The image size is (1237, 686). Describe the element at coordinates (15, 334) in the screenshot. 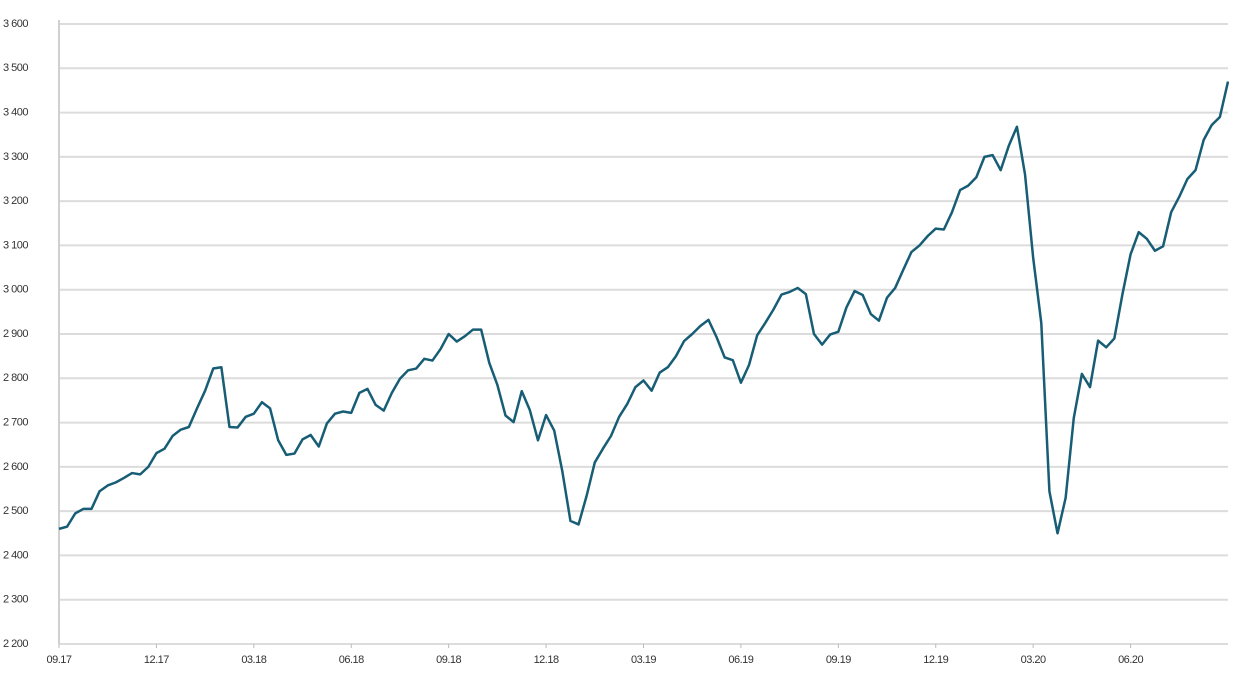

I see `y-tick-label: 2 900` at that location.